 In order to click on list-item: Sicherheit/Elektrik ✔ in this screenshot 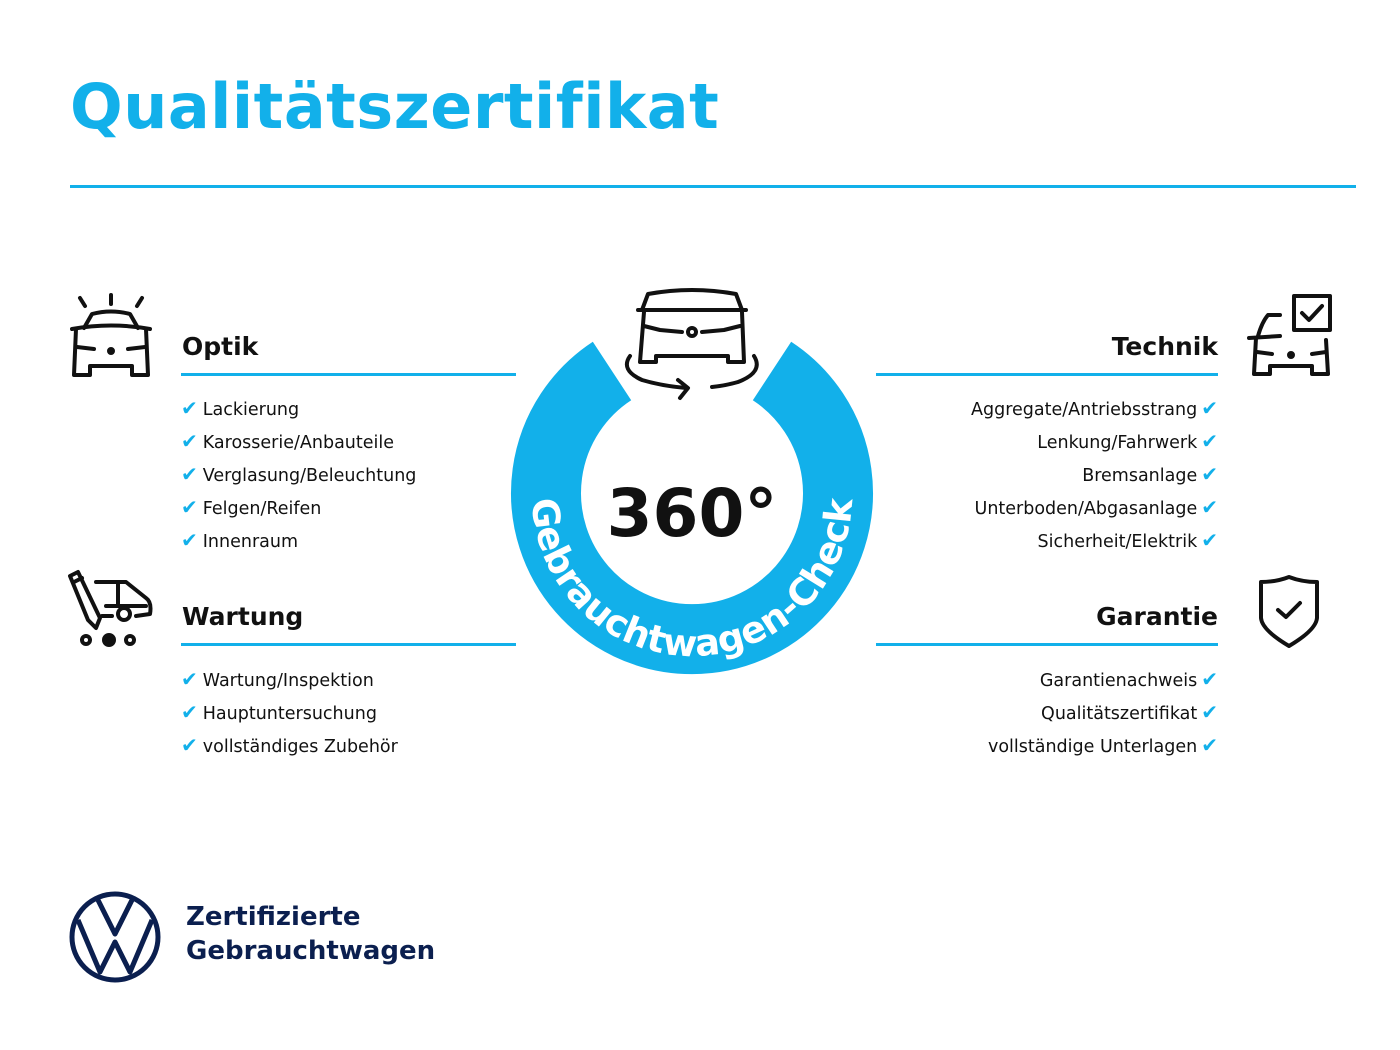, I will do `click(1127, 540)`.